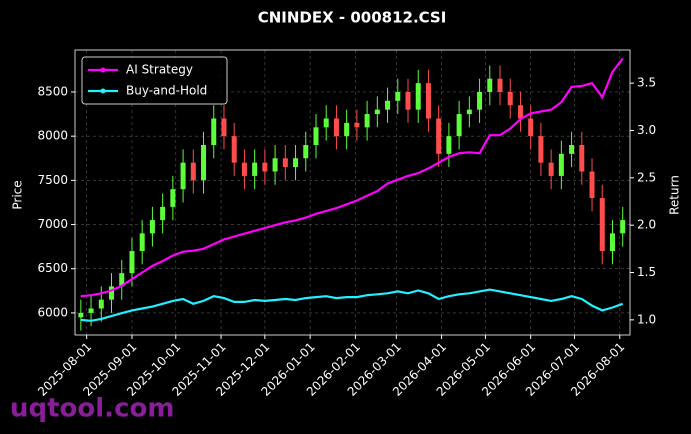 Image resolution: width=691 pixels, height=434 pixels. What do you see at coordinates (52, 268) in the screenshot?
I see `y-tick-label: 6500` at bounding box center [52, 268].